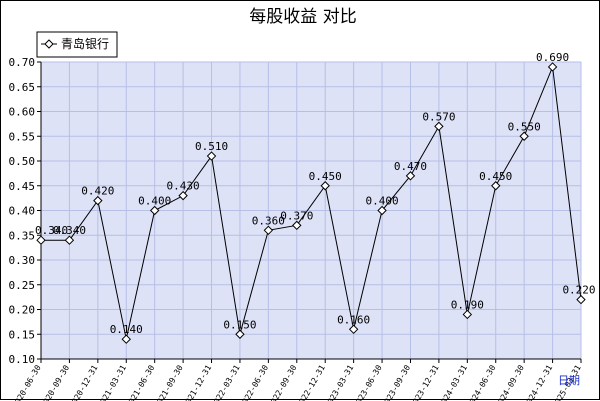  Describe the element at coordinates (339, 382) in the screenshot. I see `x-tick-label: 2023-03-31` at that location.